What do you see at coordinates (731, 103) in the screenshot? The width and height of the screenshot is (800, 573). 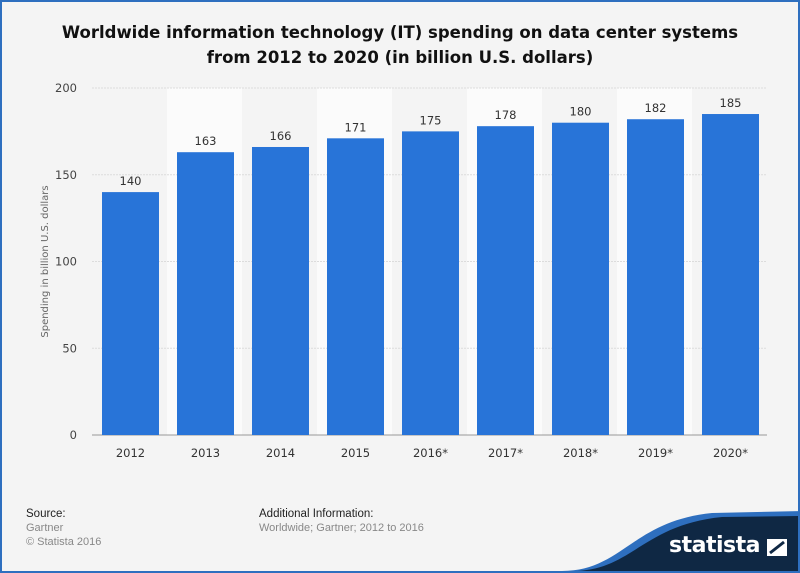 I see `data-label: 185` at bounding box center [731, 103].